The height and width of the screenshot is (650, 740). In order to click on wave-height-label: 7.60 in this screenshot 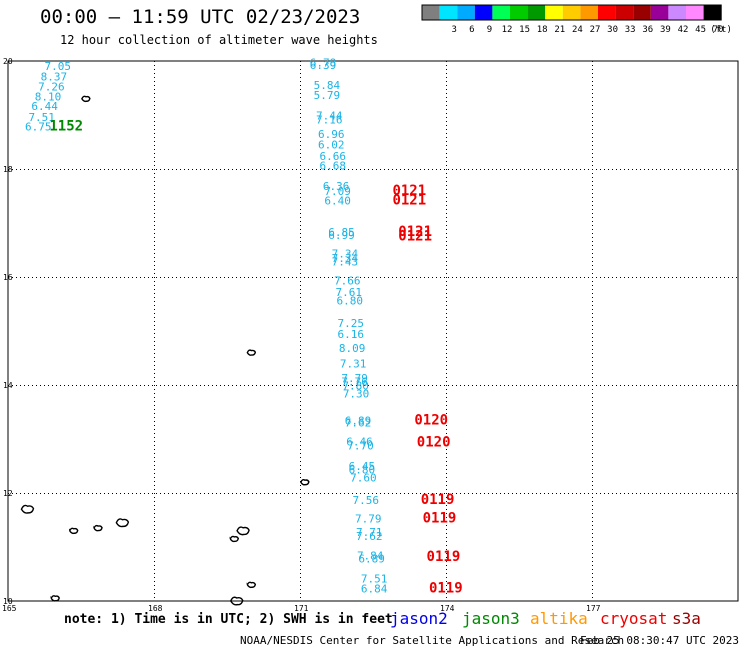, I will do `click(363, 478)`.